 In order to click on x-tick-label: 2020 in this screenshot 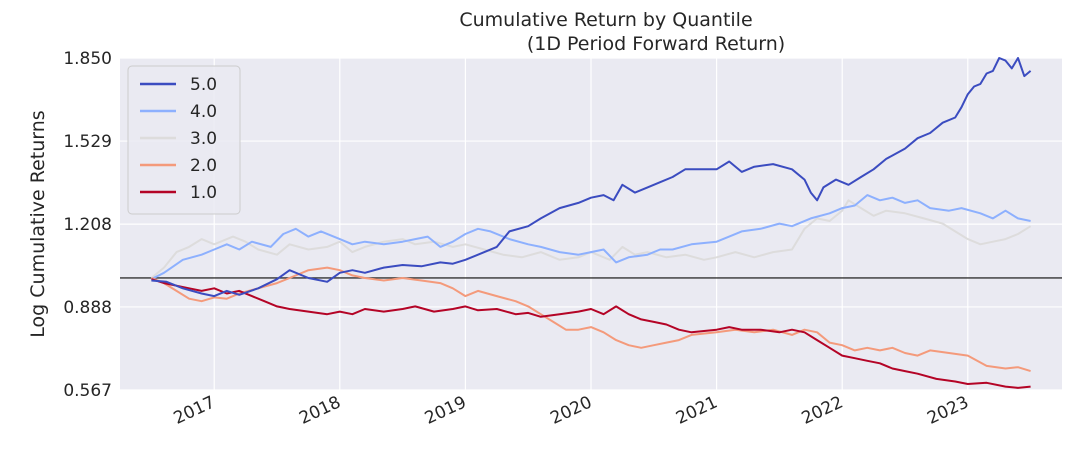, I will do `click(571, 410)`.